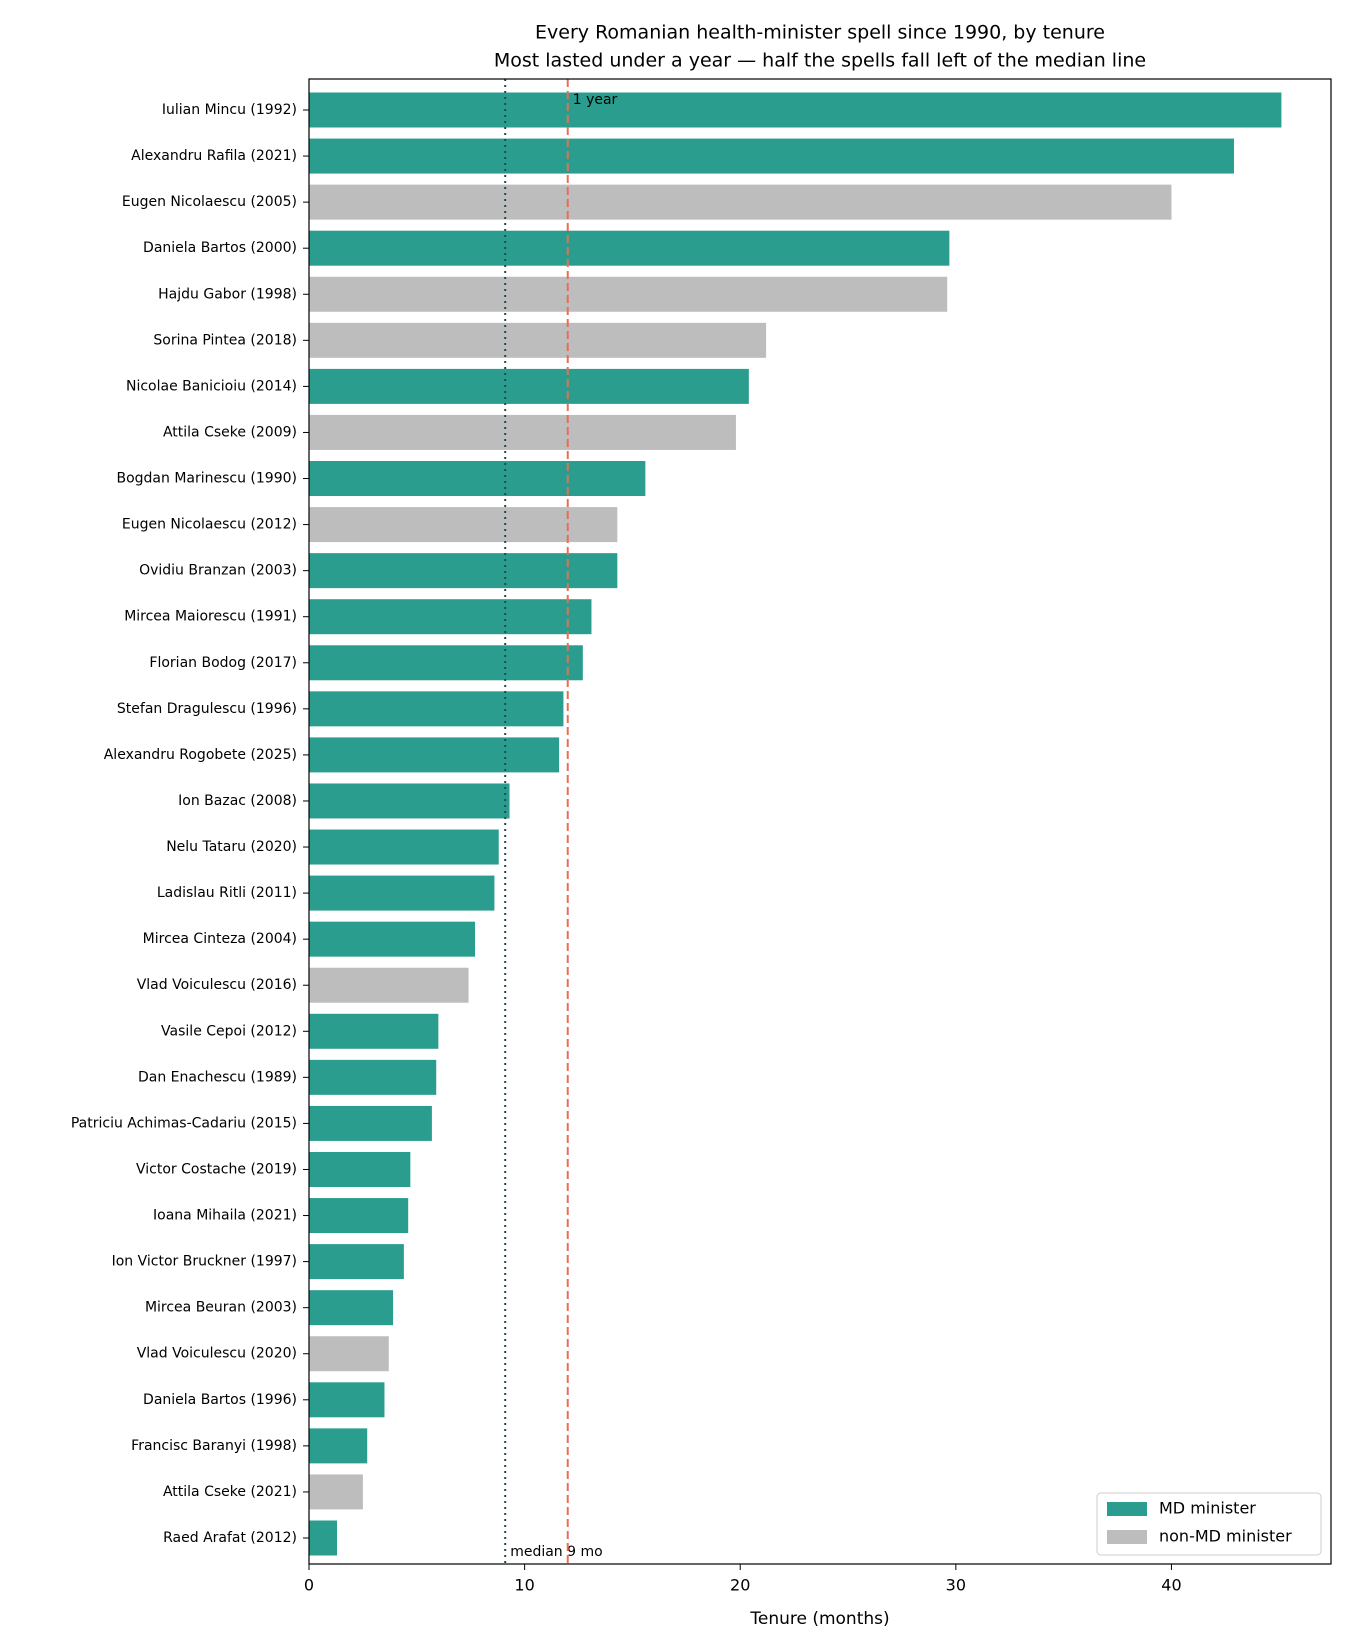  What do you see at coordinates (1209, 1524) in the screenshot?
I see `legend-box` at bounding box center [1209, 1524].